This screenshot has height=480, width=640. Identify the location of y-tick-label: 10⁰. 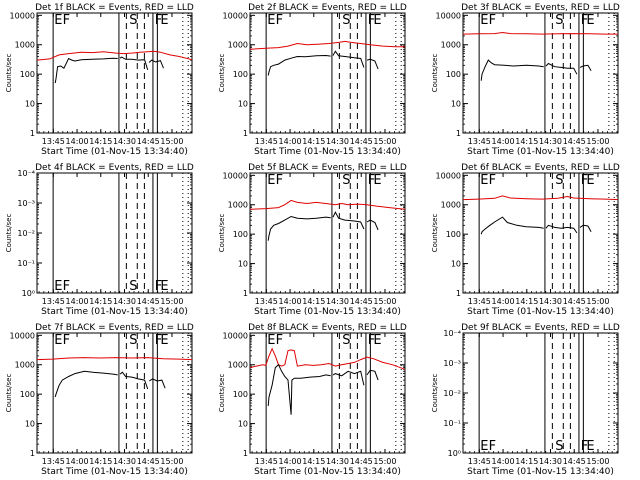
(454, 453).